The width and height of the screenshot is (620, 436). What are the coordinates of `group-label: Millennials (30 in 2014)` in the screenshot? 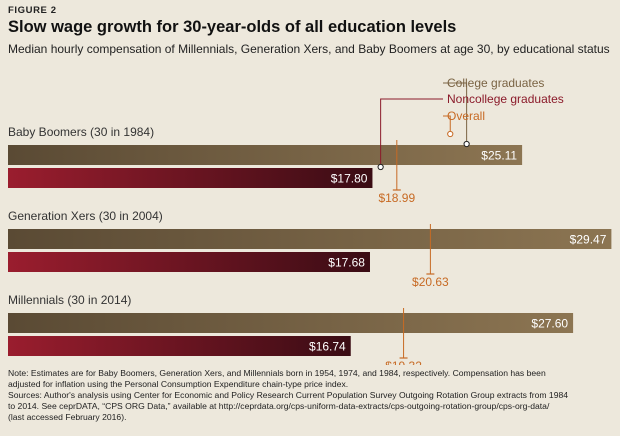 It's located at (69, 300).